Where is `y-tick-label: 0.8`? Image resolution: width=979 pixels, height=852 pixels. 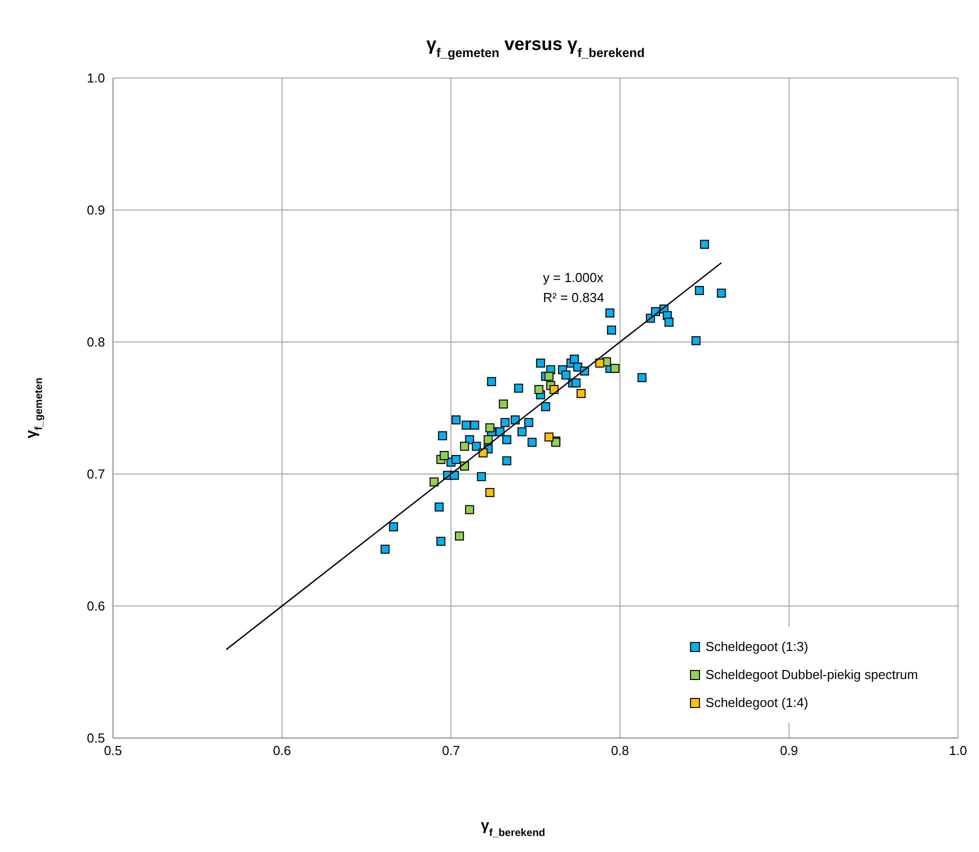
y-tick-label: 0.8 is located at coordinates (95, 342).